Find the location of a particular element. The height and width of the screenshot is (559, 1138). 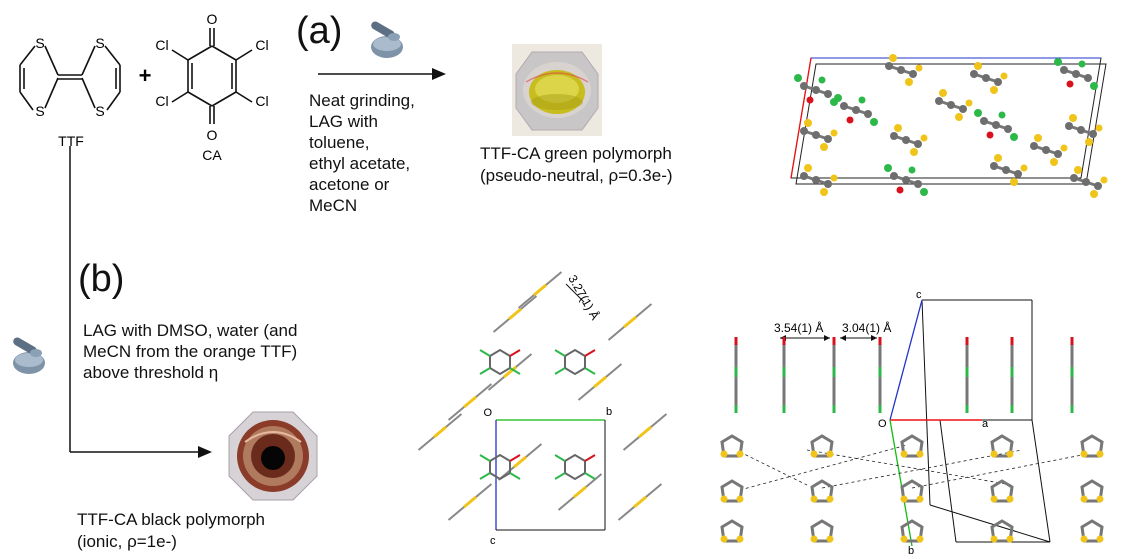

path-a-arrow is located at coordinates (382, 74).